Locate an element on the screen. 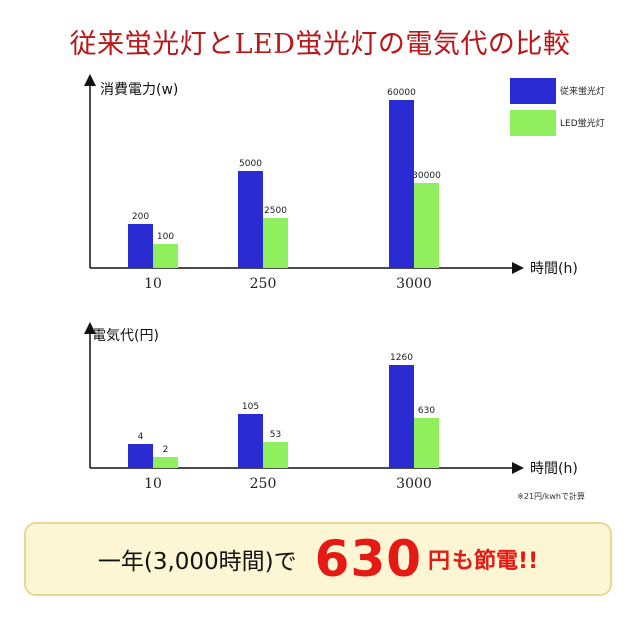 The height and width of the screenshot is (640, 640). power-label-led-10: 100 is located at coordinates (165, 237).